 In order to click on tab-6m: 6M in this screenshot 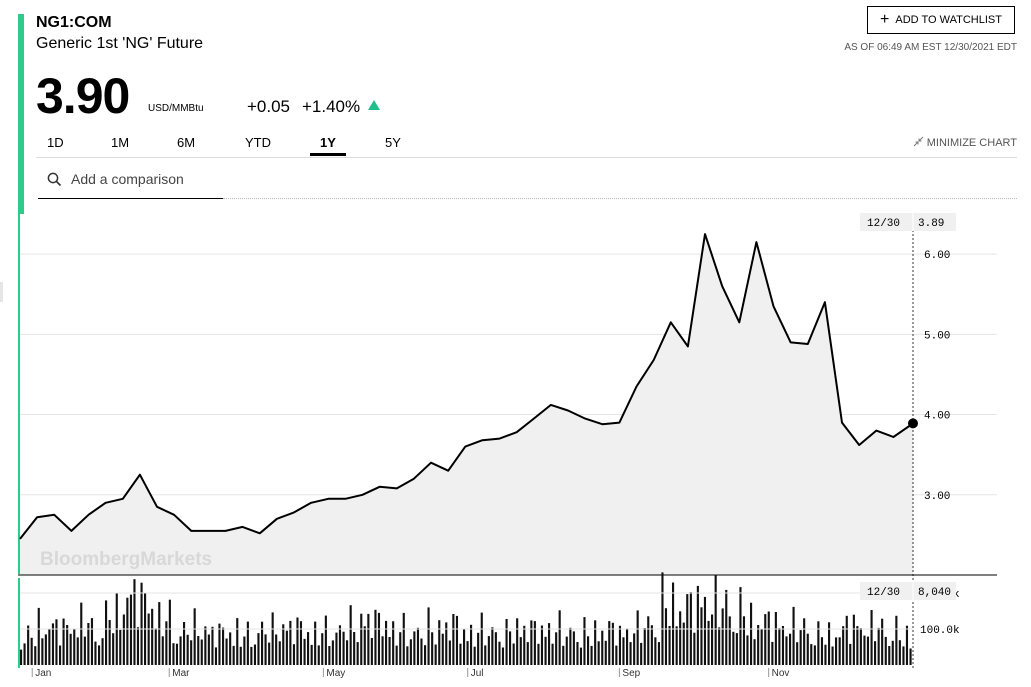, I will do `click(186, 142)`.